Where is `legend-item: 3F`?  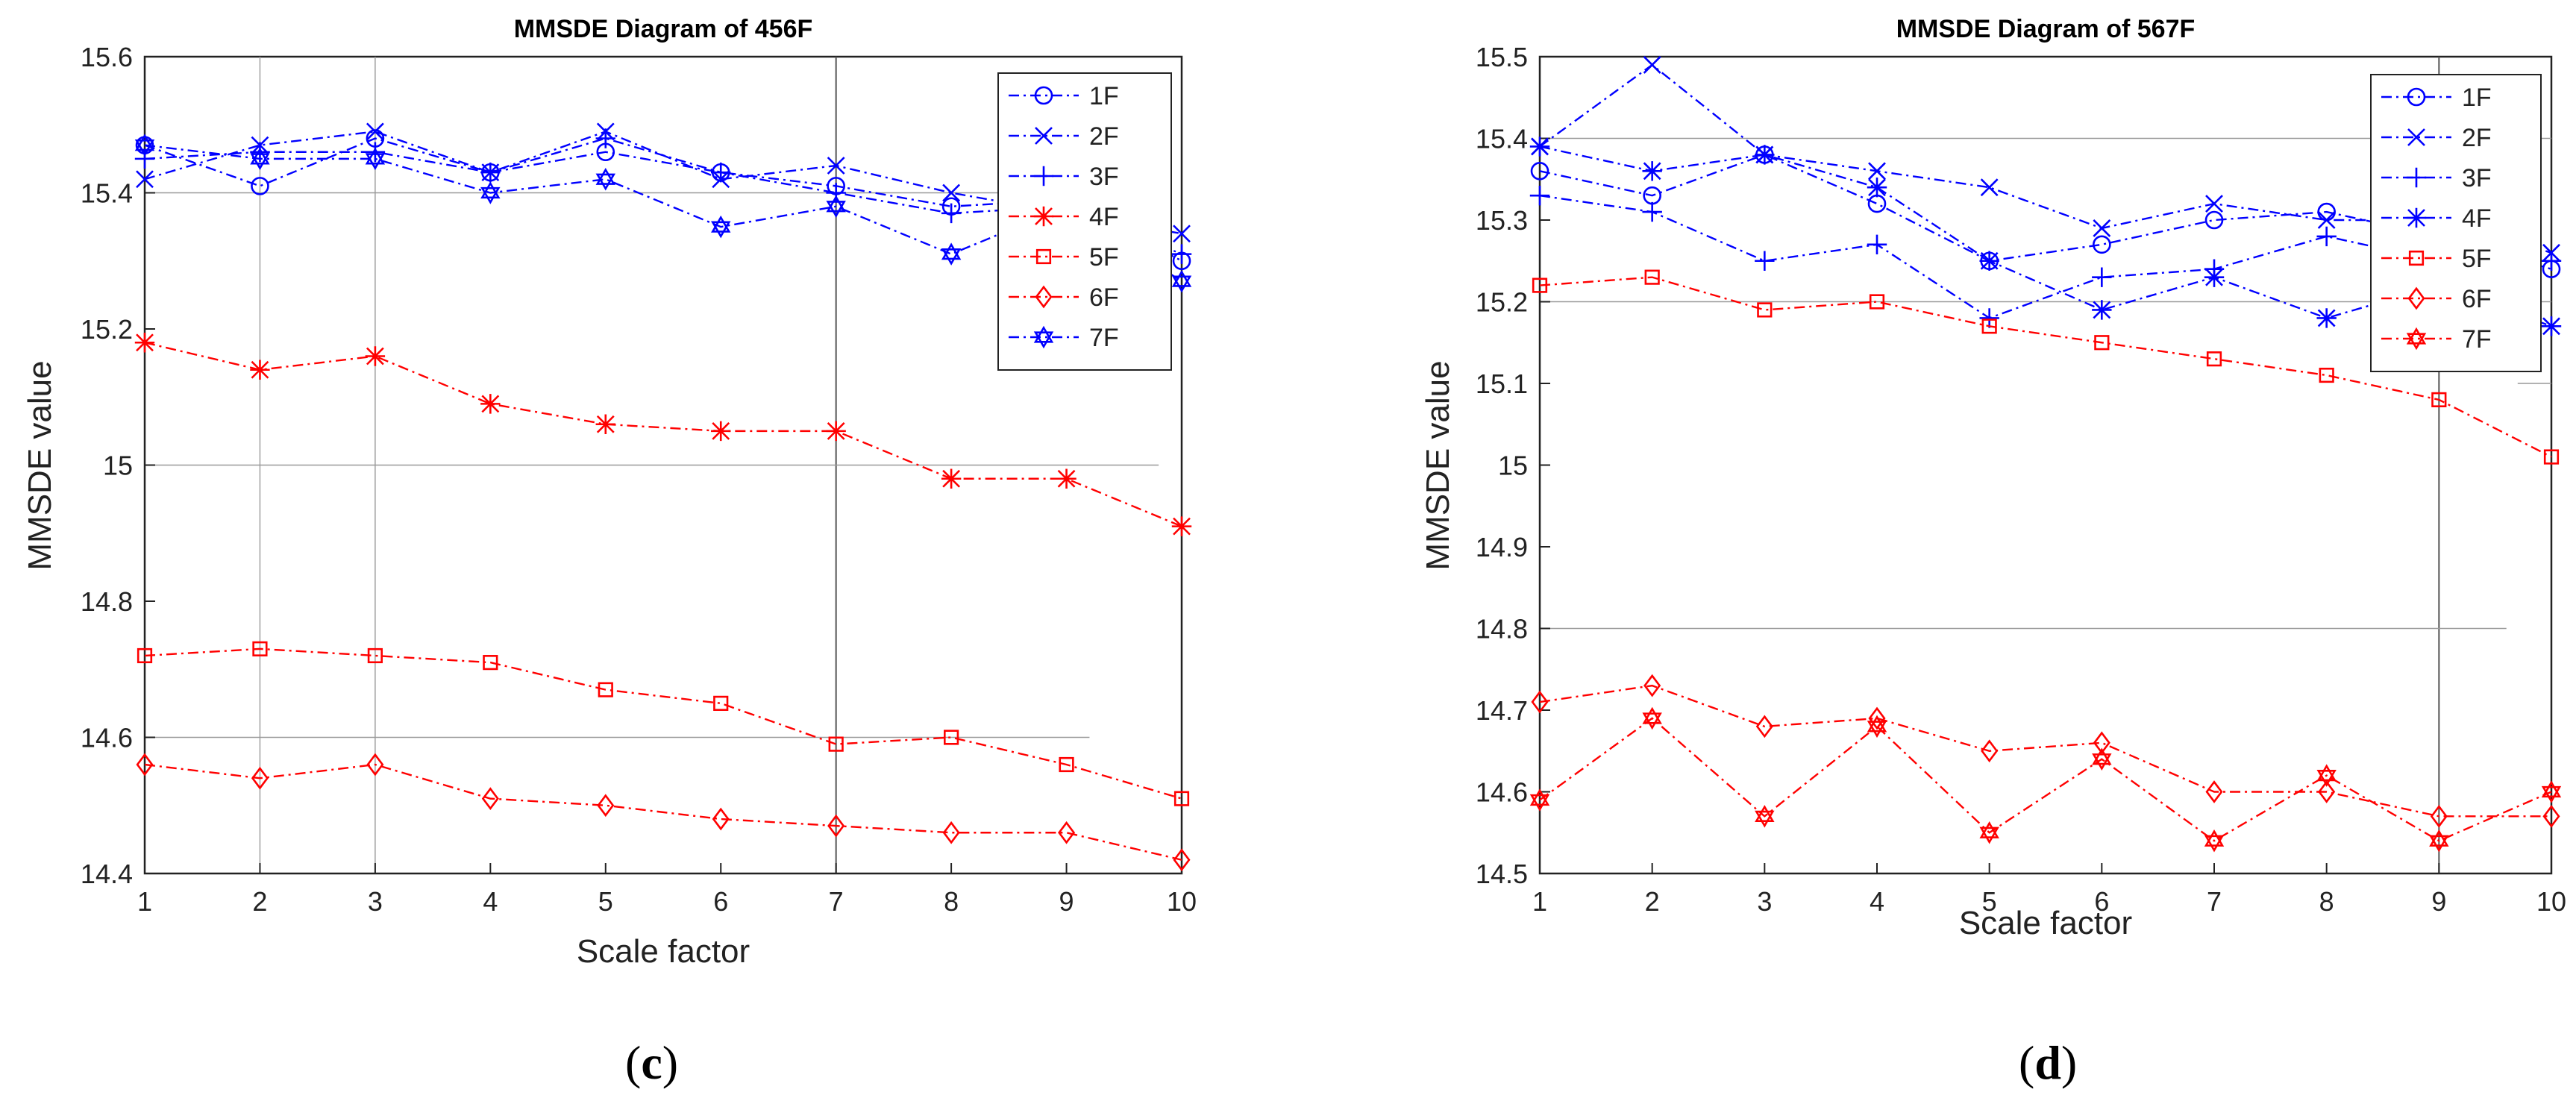 legend-item: 3F is located at coordinates (1064, 177).